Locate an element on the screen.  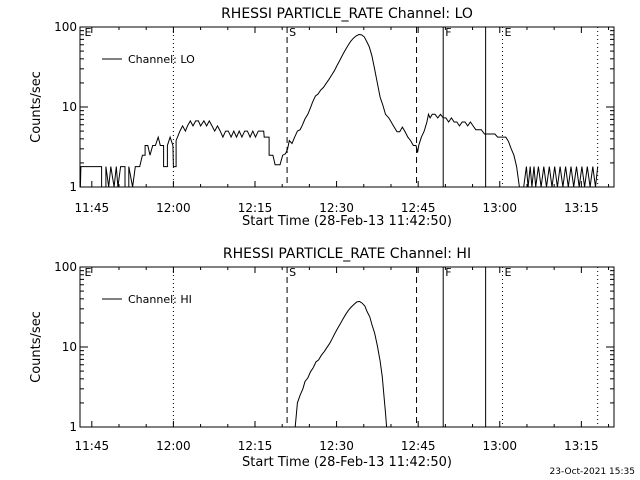
chart-title: RHESSI PARTICLE_RATE Channel: LO is located at coordinates (347, 14).